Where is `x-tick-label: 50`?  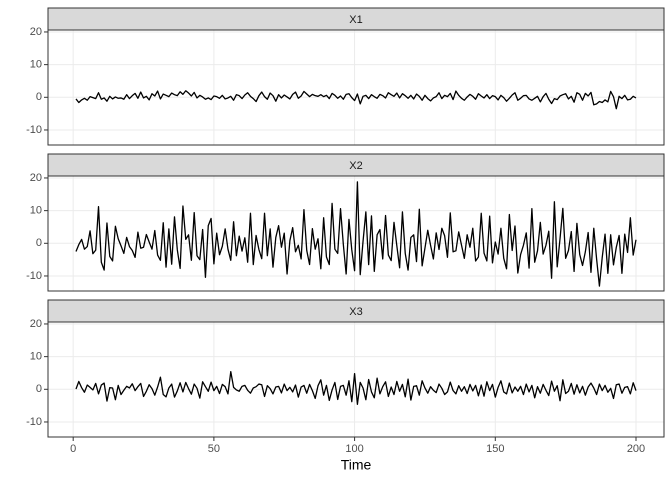
x-tick-label: 50 is located at coordinates (214, 449).